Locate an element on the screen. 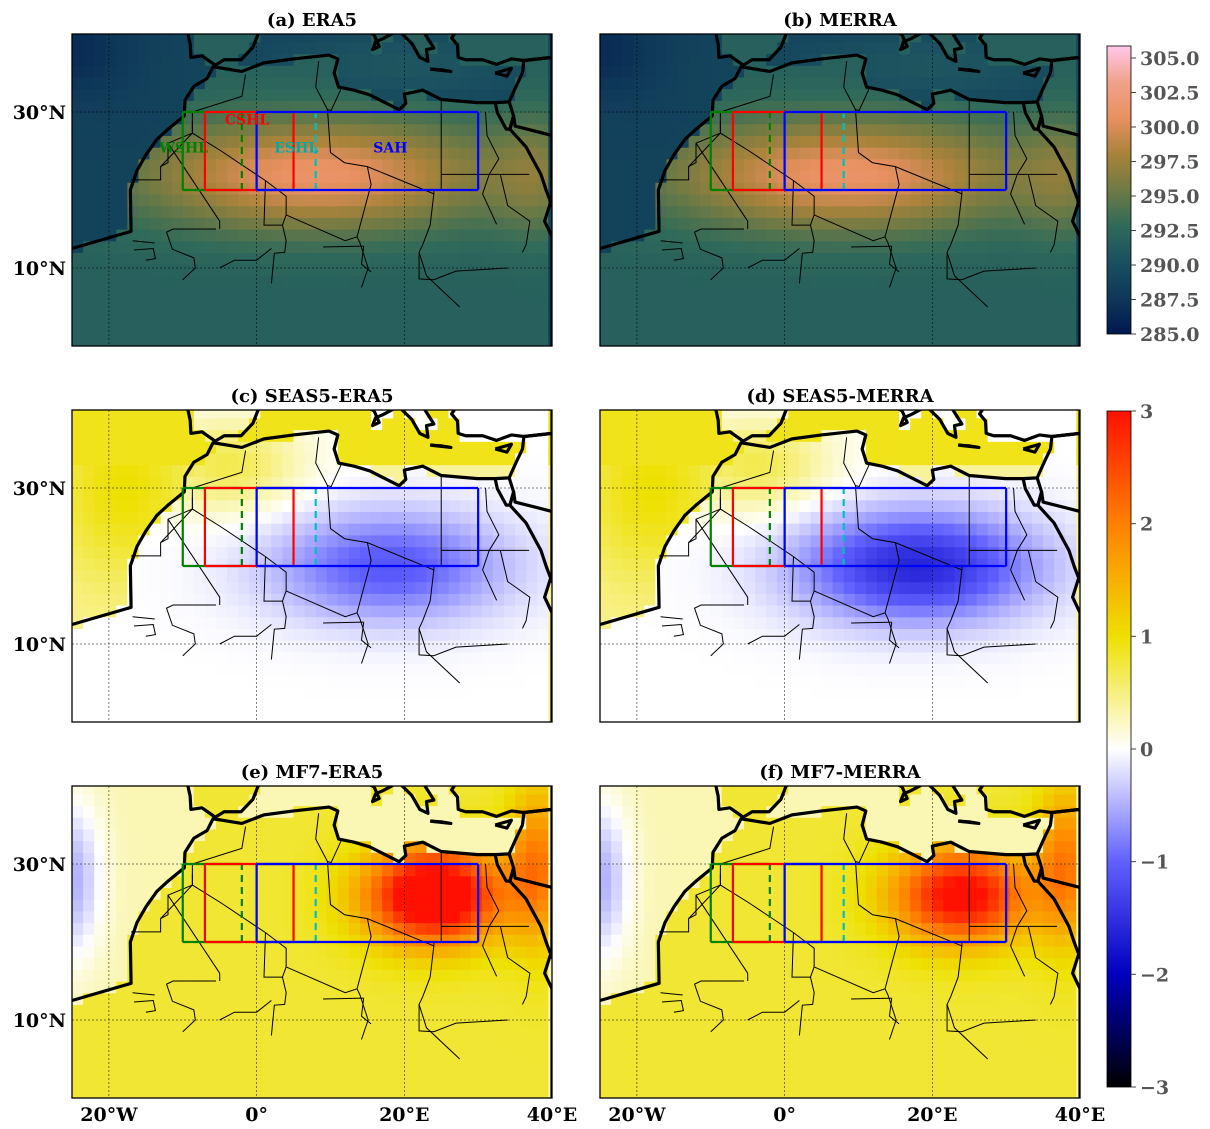  colorbar-tick-label: −2 is located at coordinates (1154, 975).